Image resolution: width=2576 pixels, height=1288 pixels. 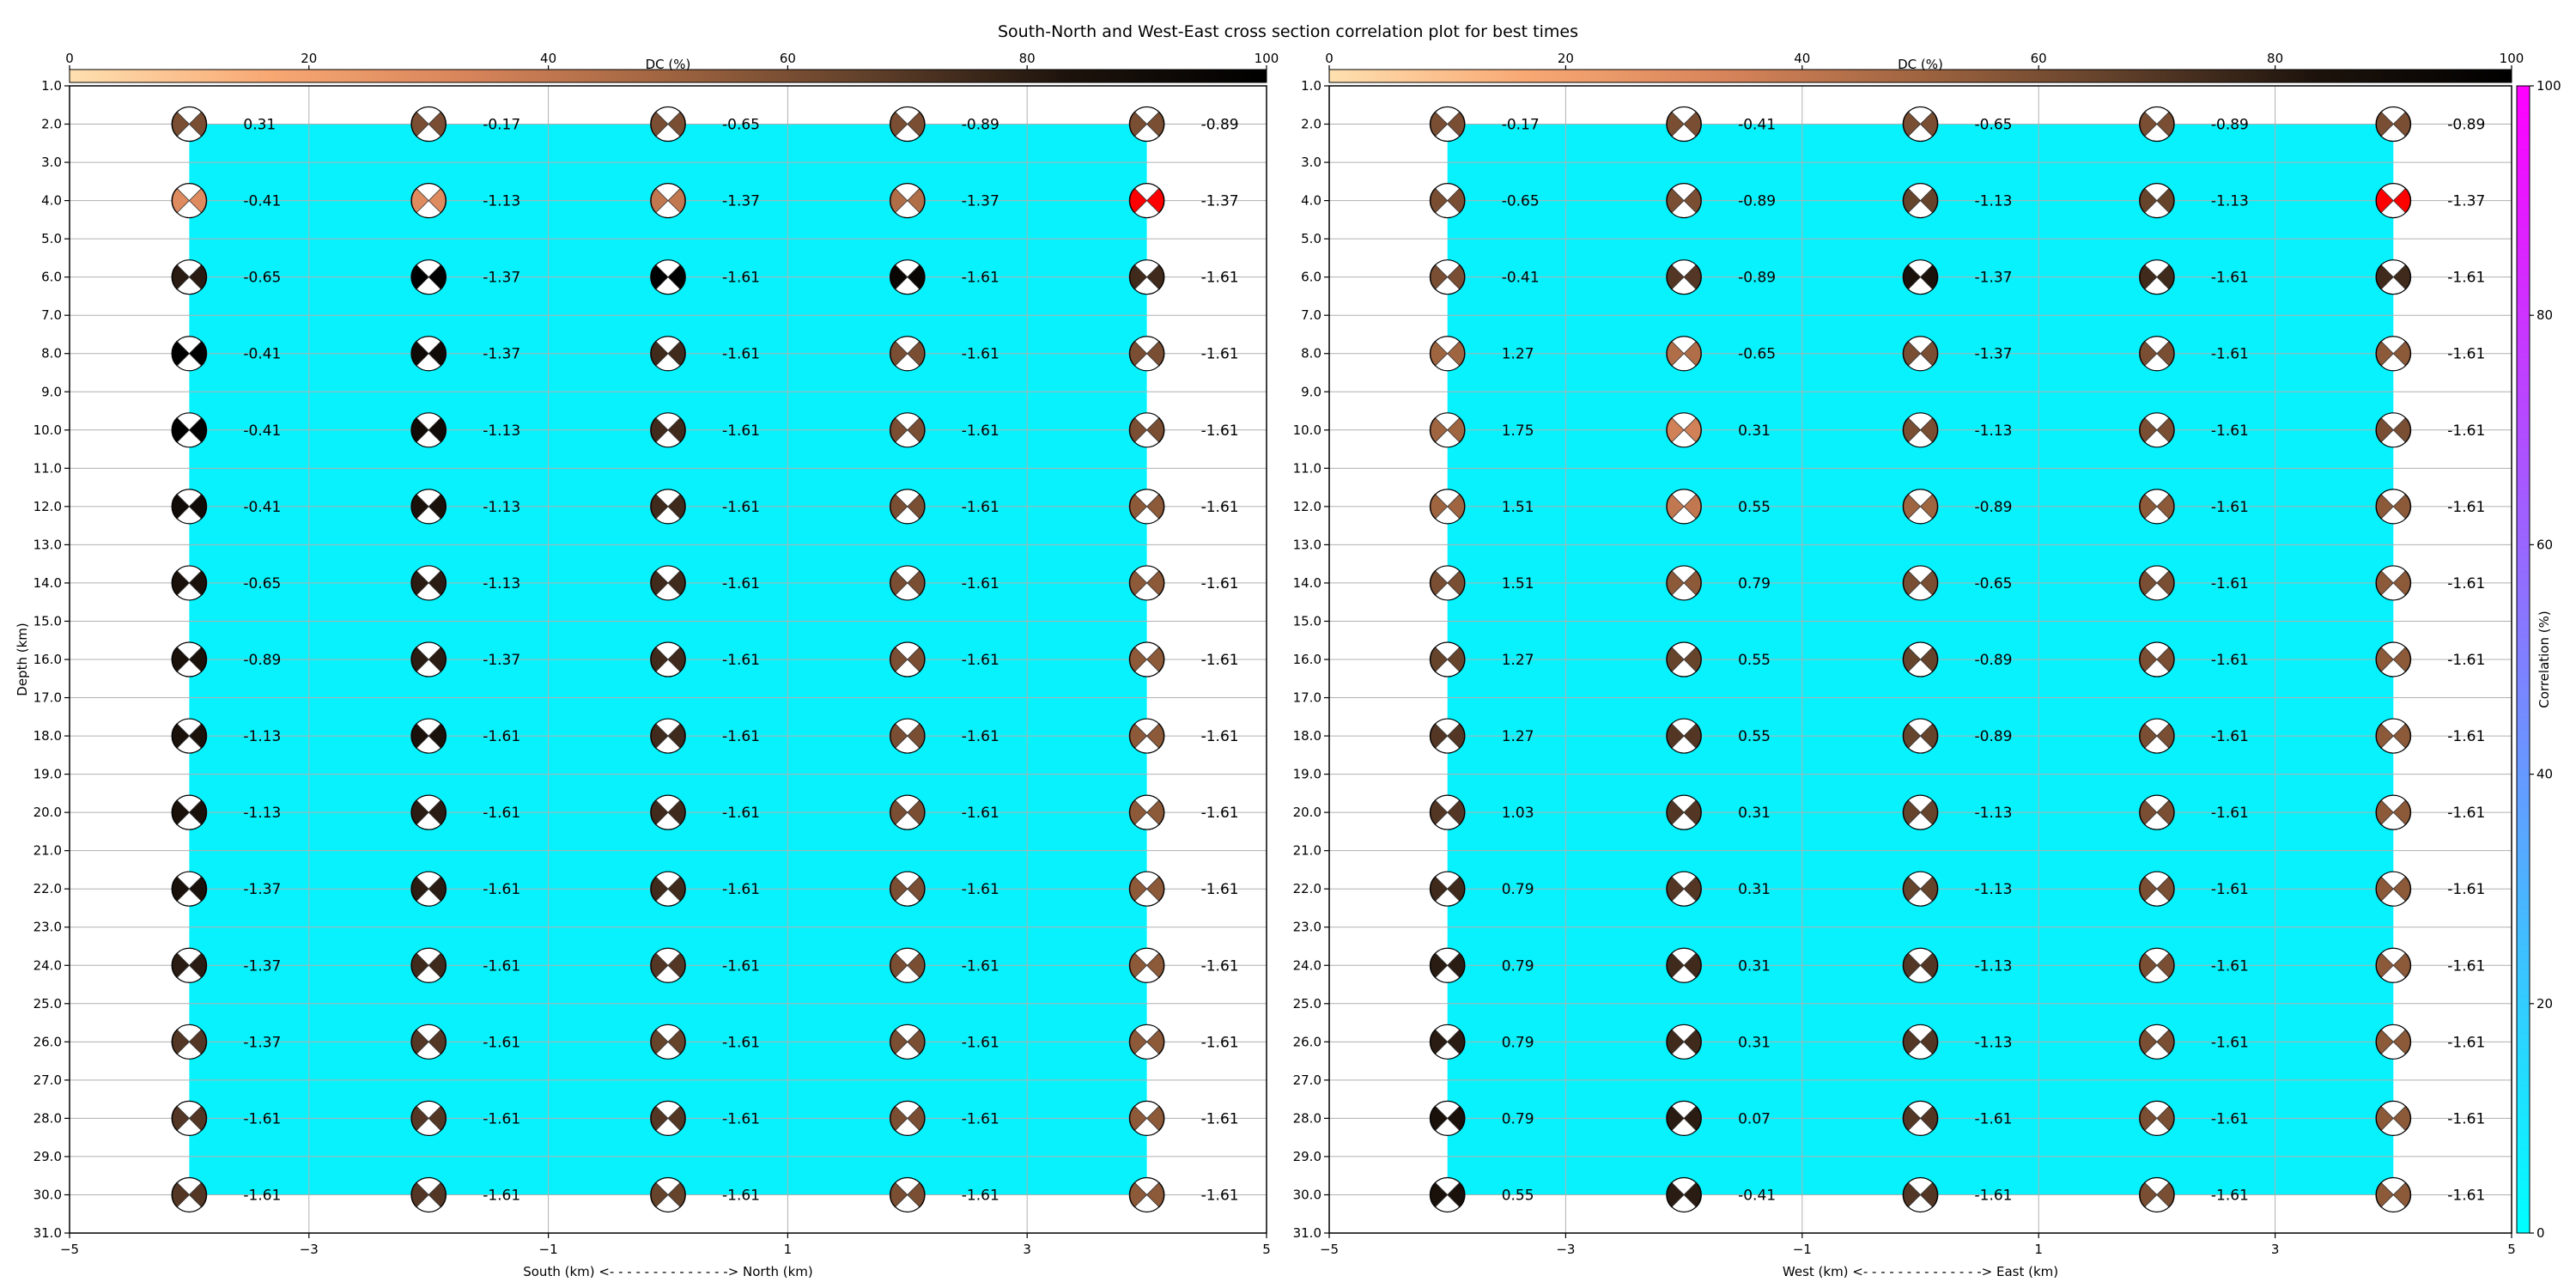 What do you see at coordinates (48, 1156) in the screenshot?
I see `left-ytick-label: 29.0` at bounding box center [48, 1156].